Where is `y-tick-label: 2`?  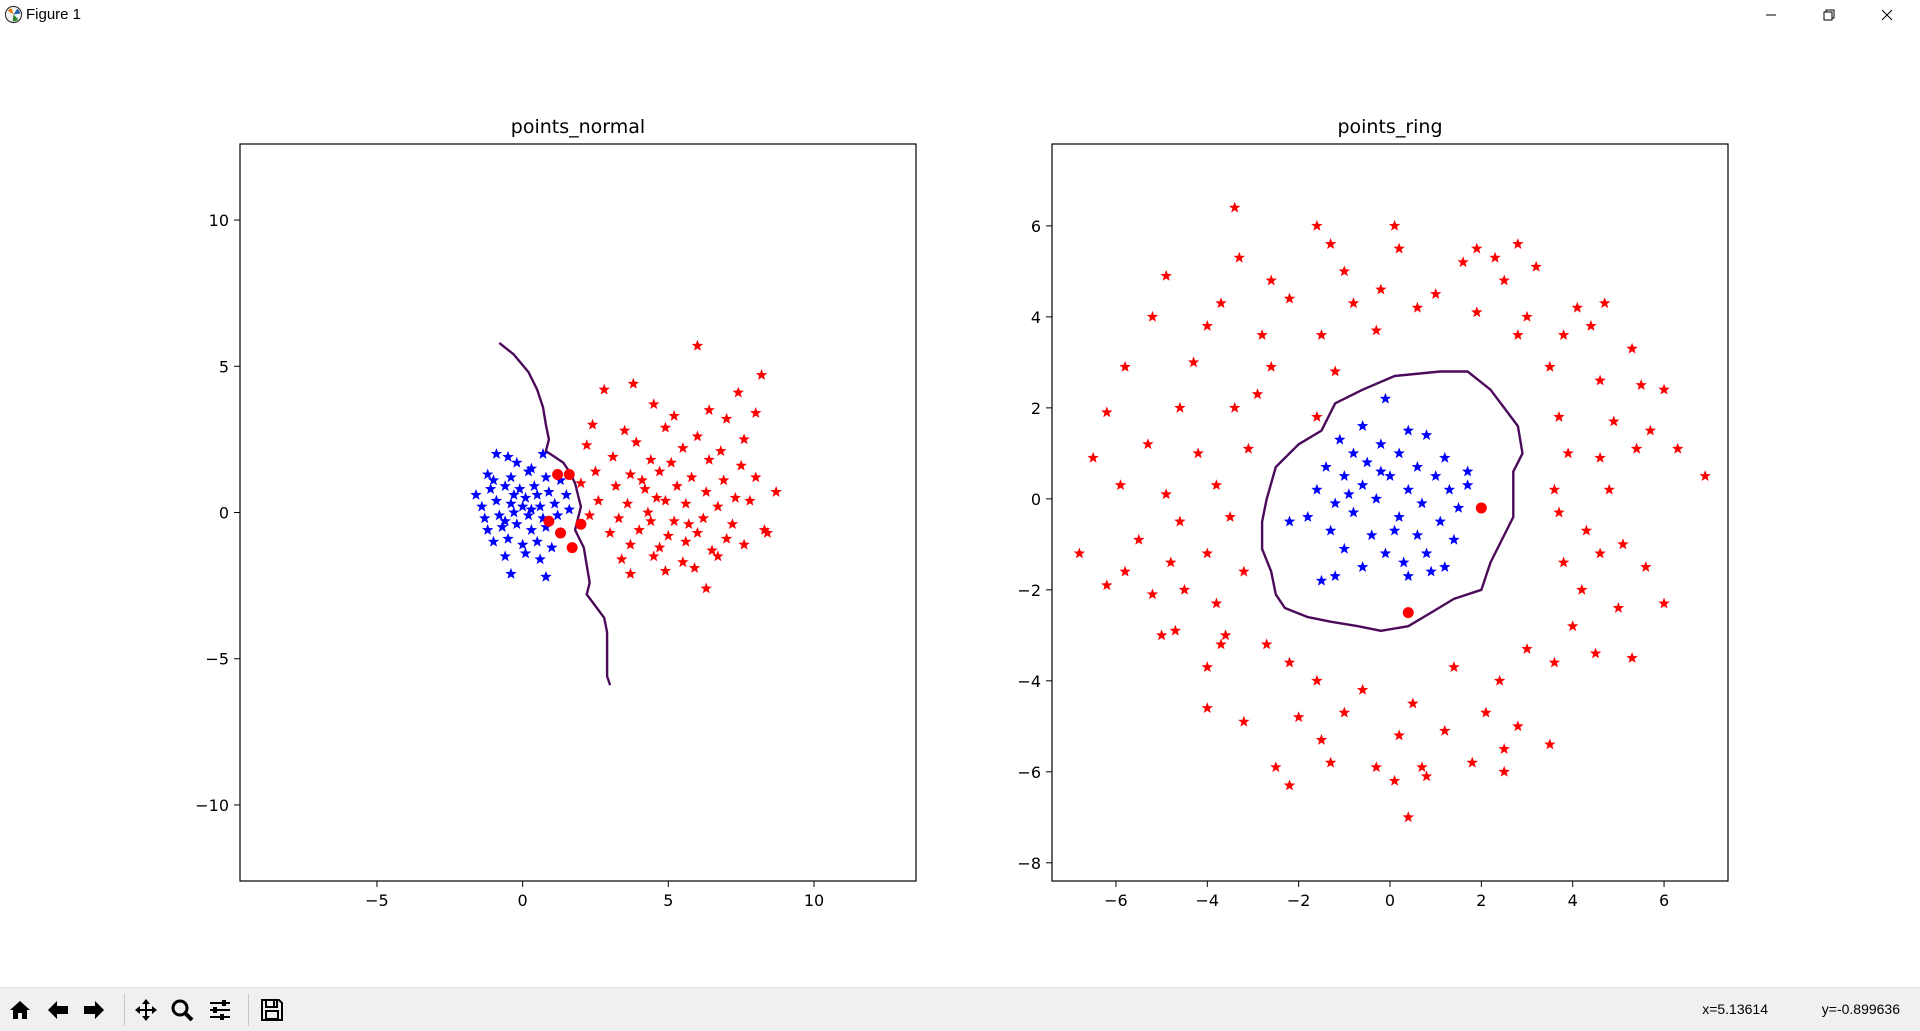
y-tick-label: 2 is located at coordinates (1036, 408).